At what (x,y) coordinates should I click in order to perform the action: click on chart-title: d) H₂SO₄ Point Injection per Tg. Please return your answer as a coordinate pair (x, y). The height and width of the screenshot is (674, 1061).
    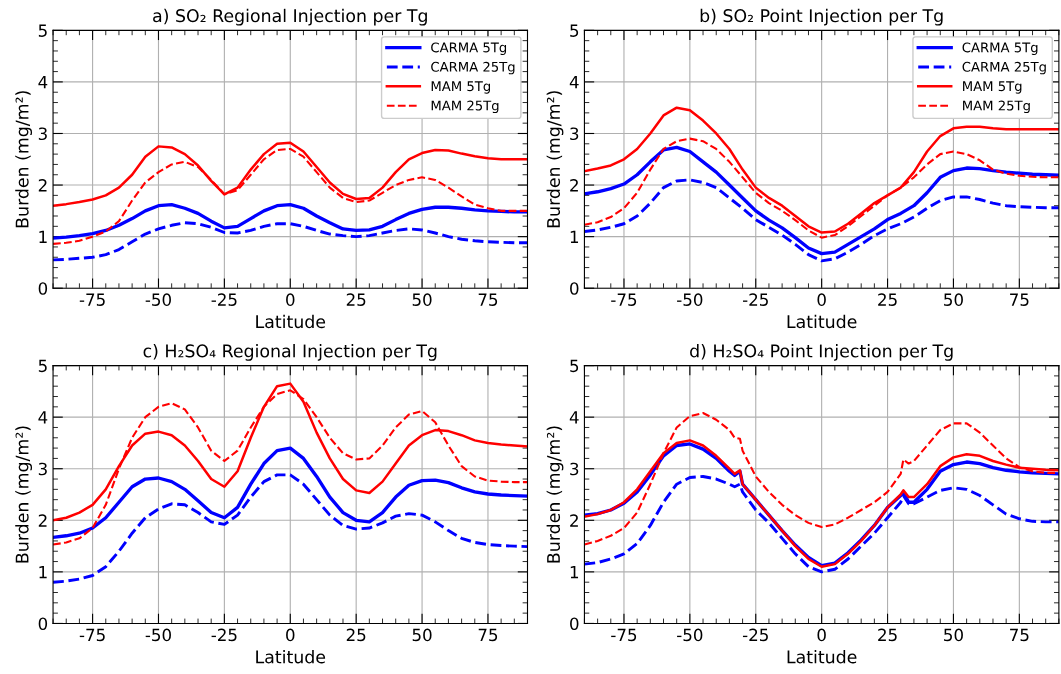
    Looking at the image, I should click on (821, 352).